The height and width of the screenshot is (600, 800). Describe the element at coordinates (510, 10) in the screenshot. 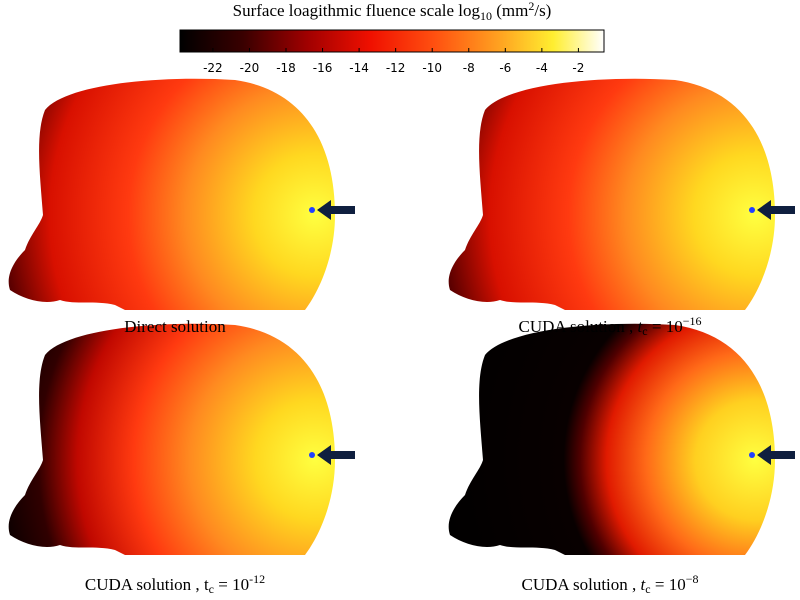

I see `title-unit: (mm` at that location.